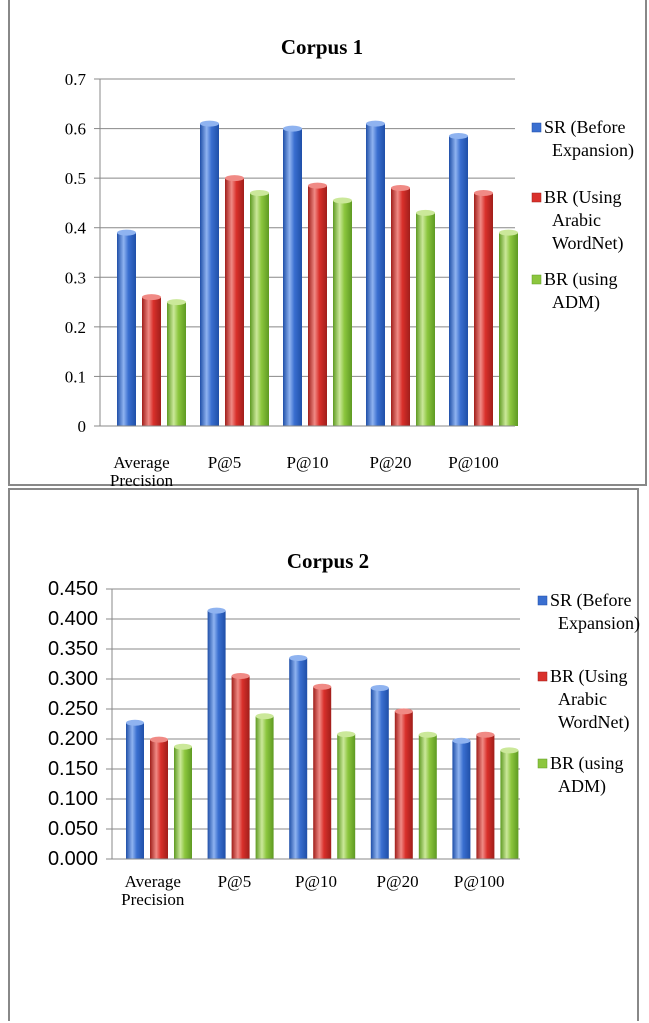 The width and height of the screenshot is (649, 1023). Describe the element at coordinates (73, 859) in the screenshot. I see `y-tick-label: 0.000` at that location.